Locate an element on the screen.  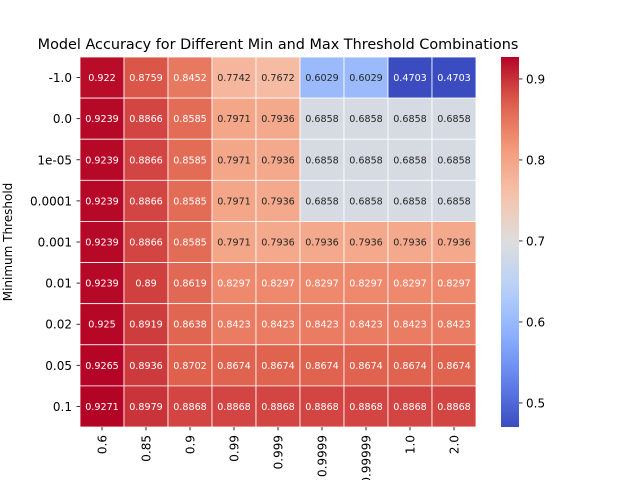
x-tick-label: 0.9 is located at coordinates (191, 444).